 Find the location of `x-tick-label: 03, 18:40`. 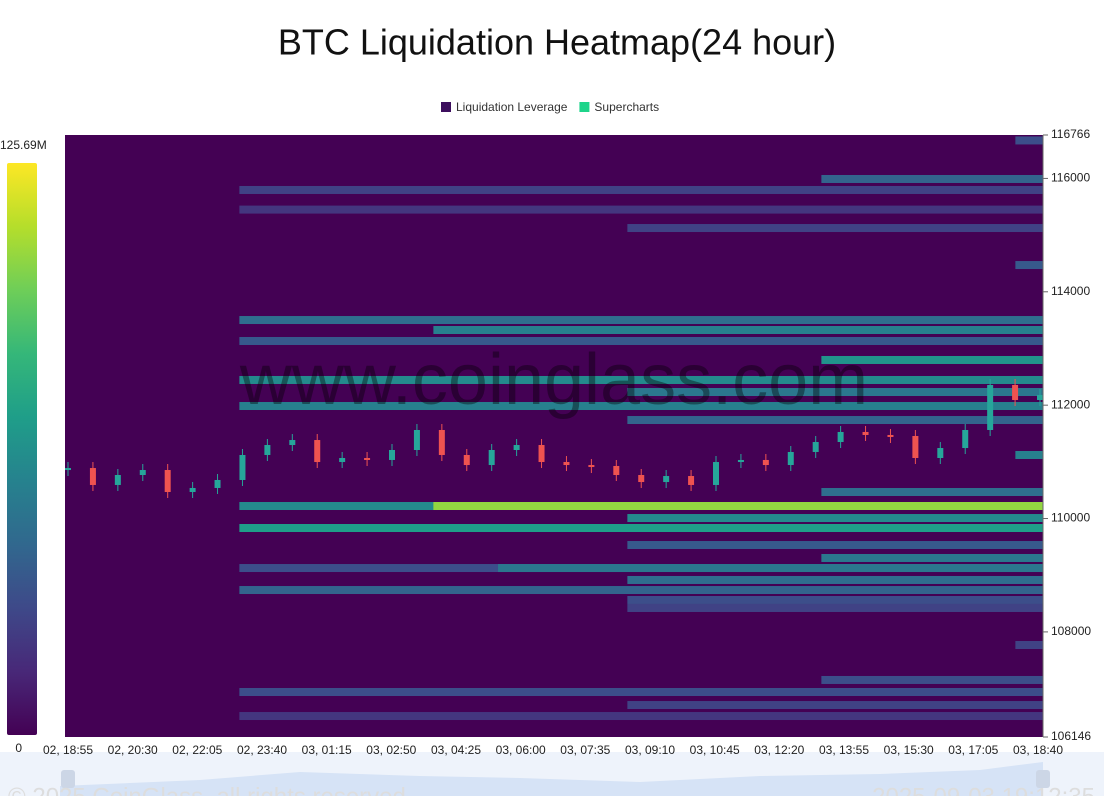

x-tick-label: 03, 18:40 is located at coordinates (1038, 750).